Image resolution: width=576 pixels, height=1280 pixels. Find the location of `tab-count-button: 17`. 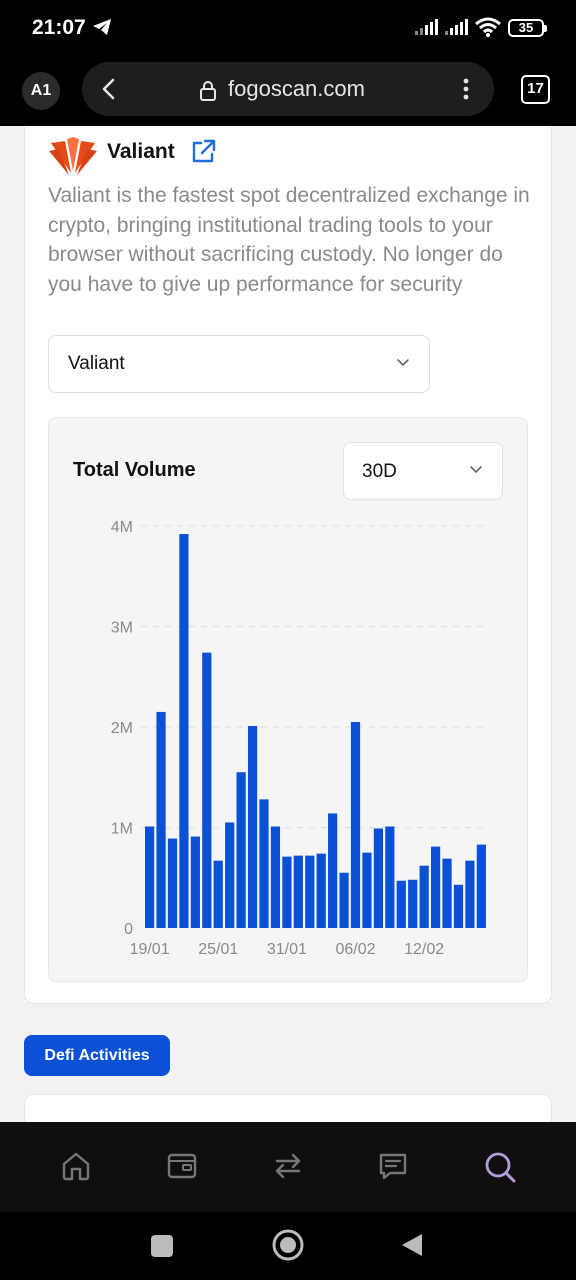

tab-count-button: 17 is located at coordinates (535, 89).